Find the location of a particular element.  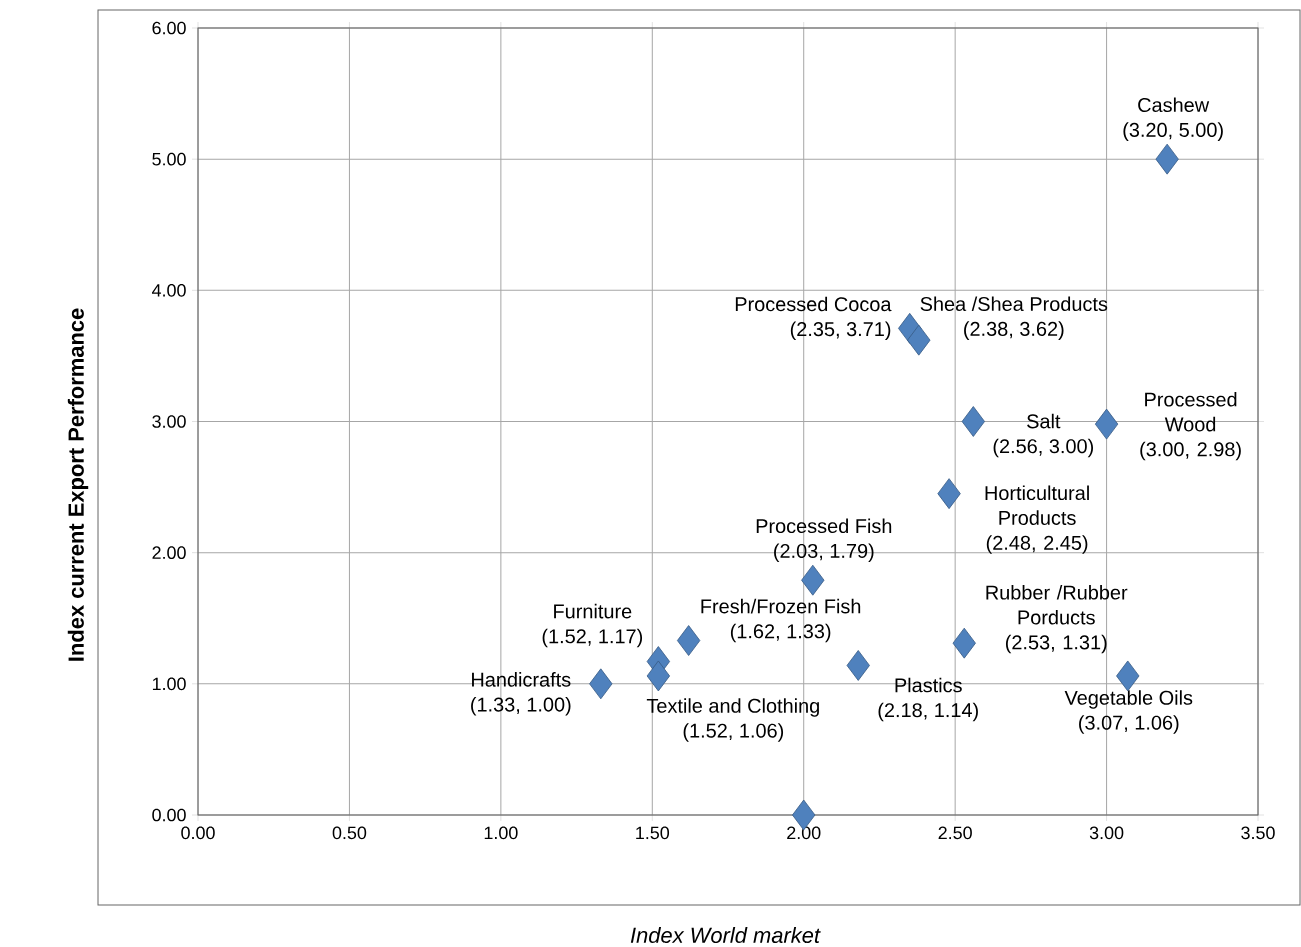

annotation: Processed Wood is located at coordinates (1191, 411).